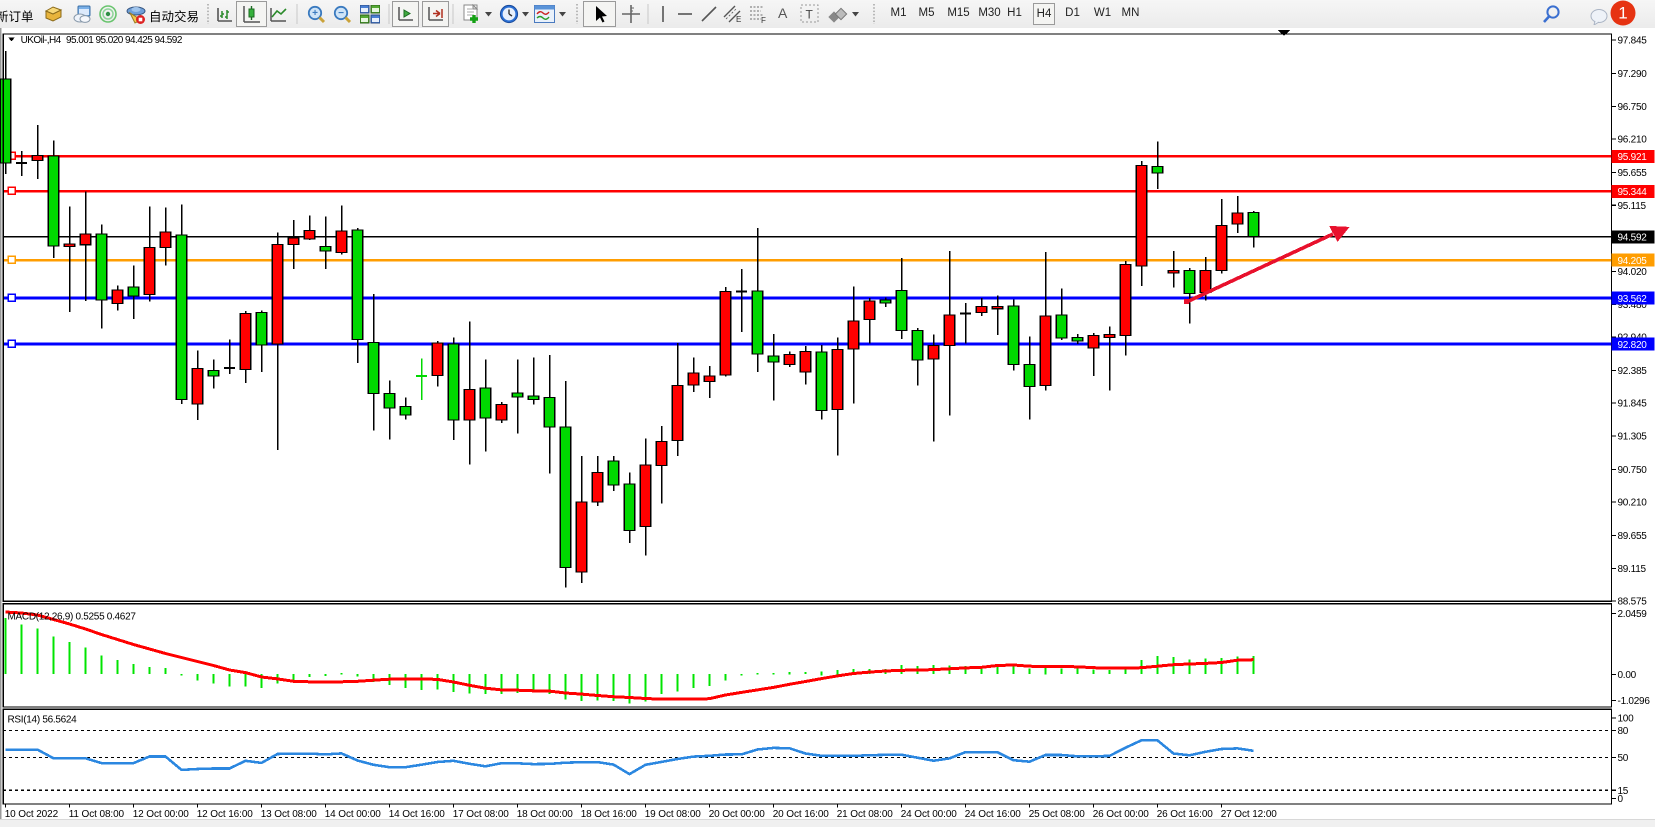 The width and height of the screenshot is (1655, 827). What do you see at coordinates (1633, 272) in the screenshot?
I see `svg-text: 94.020` at bounding box center [1633, 272].